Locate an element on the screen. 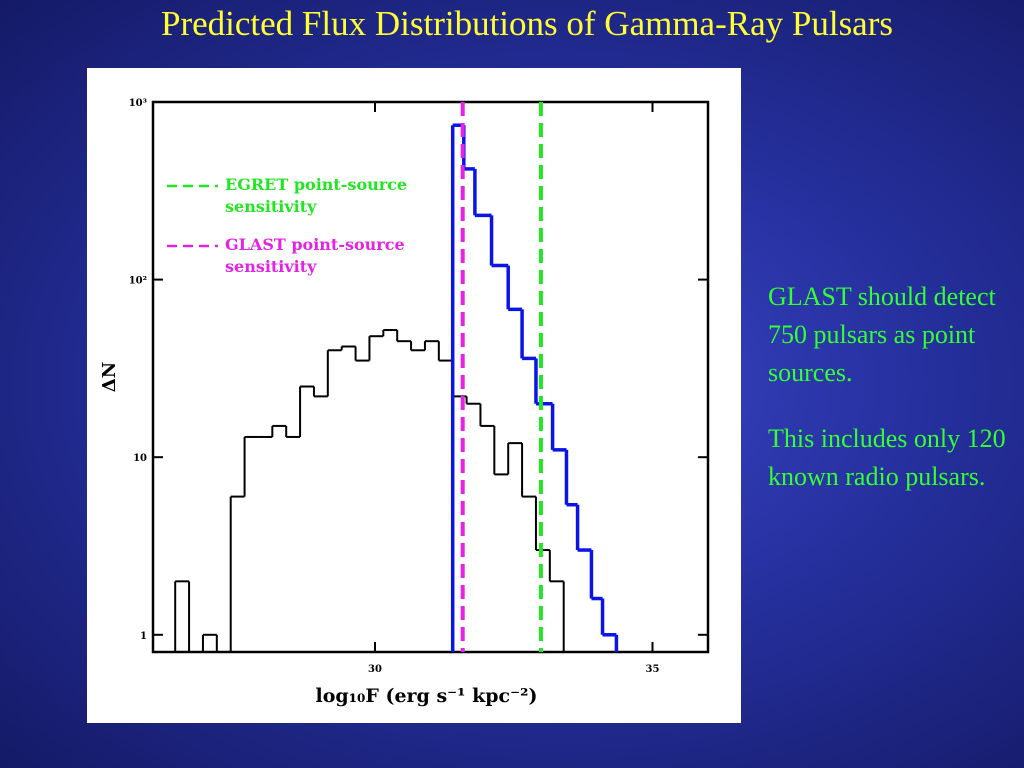 This screenshot has width=1024, height=768. x-axis-label: log₁₀F (erg s⁻¹ kpc⁻²) is located at coordinates (427, 696).